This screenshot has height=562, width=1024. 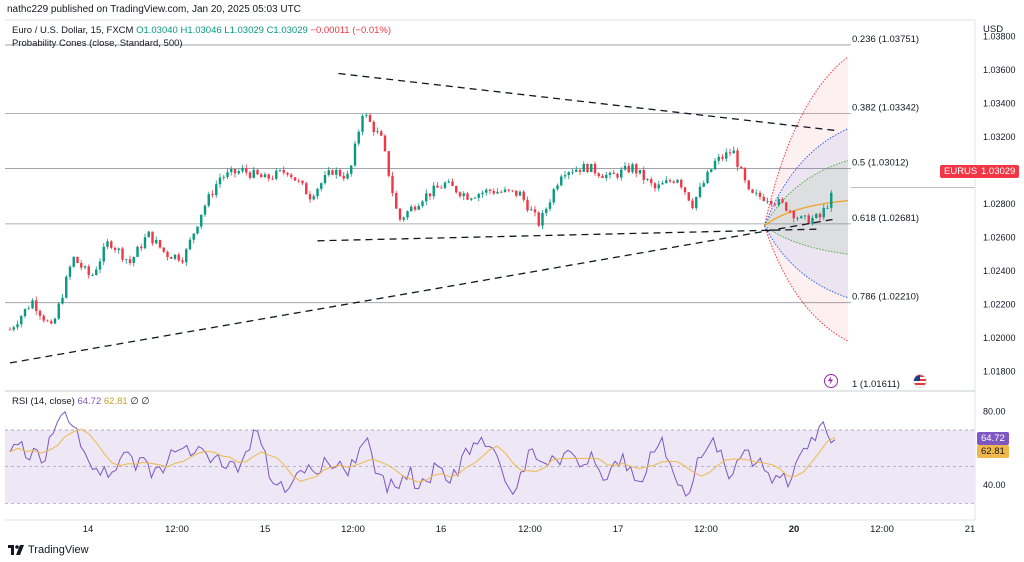 What do you see at coordinates (794, 529) in the screenshot?
I see `time-tick-label: 20` at bounding box center [794, 529].